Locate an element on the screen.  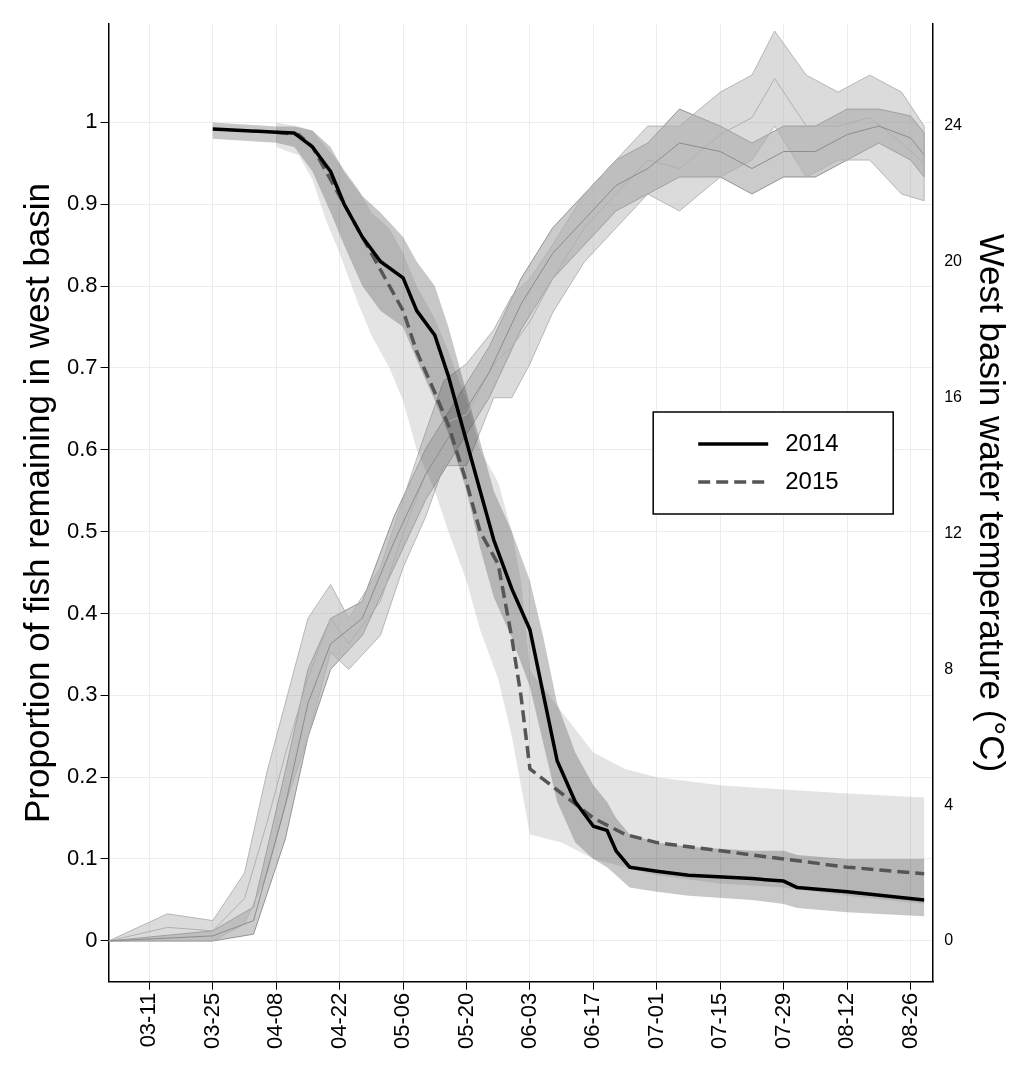
y-axis-title: Proportion of fish remaining in west basin is located at coordinates (36, 502).